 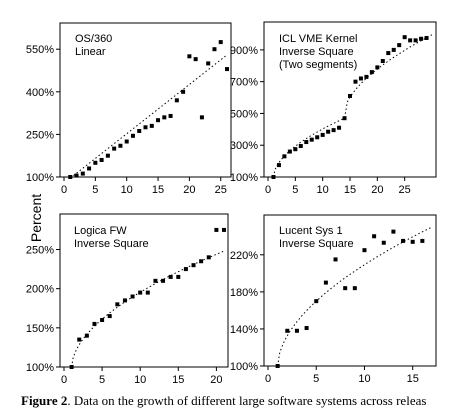 I want to click on y-tick-label: 180%, so click(x=244, y=293).